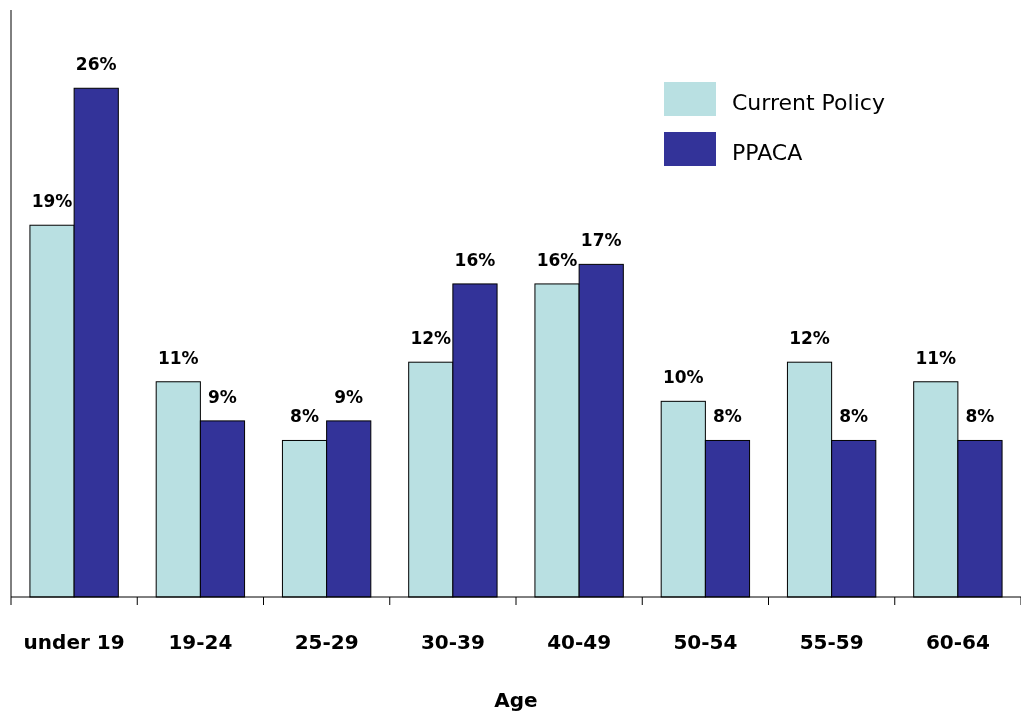  Describe the element at coordinates (683, 377) in the screenshot. I see `data-label: 10%` at that location.